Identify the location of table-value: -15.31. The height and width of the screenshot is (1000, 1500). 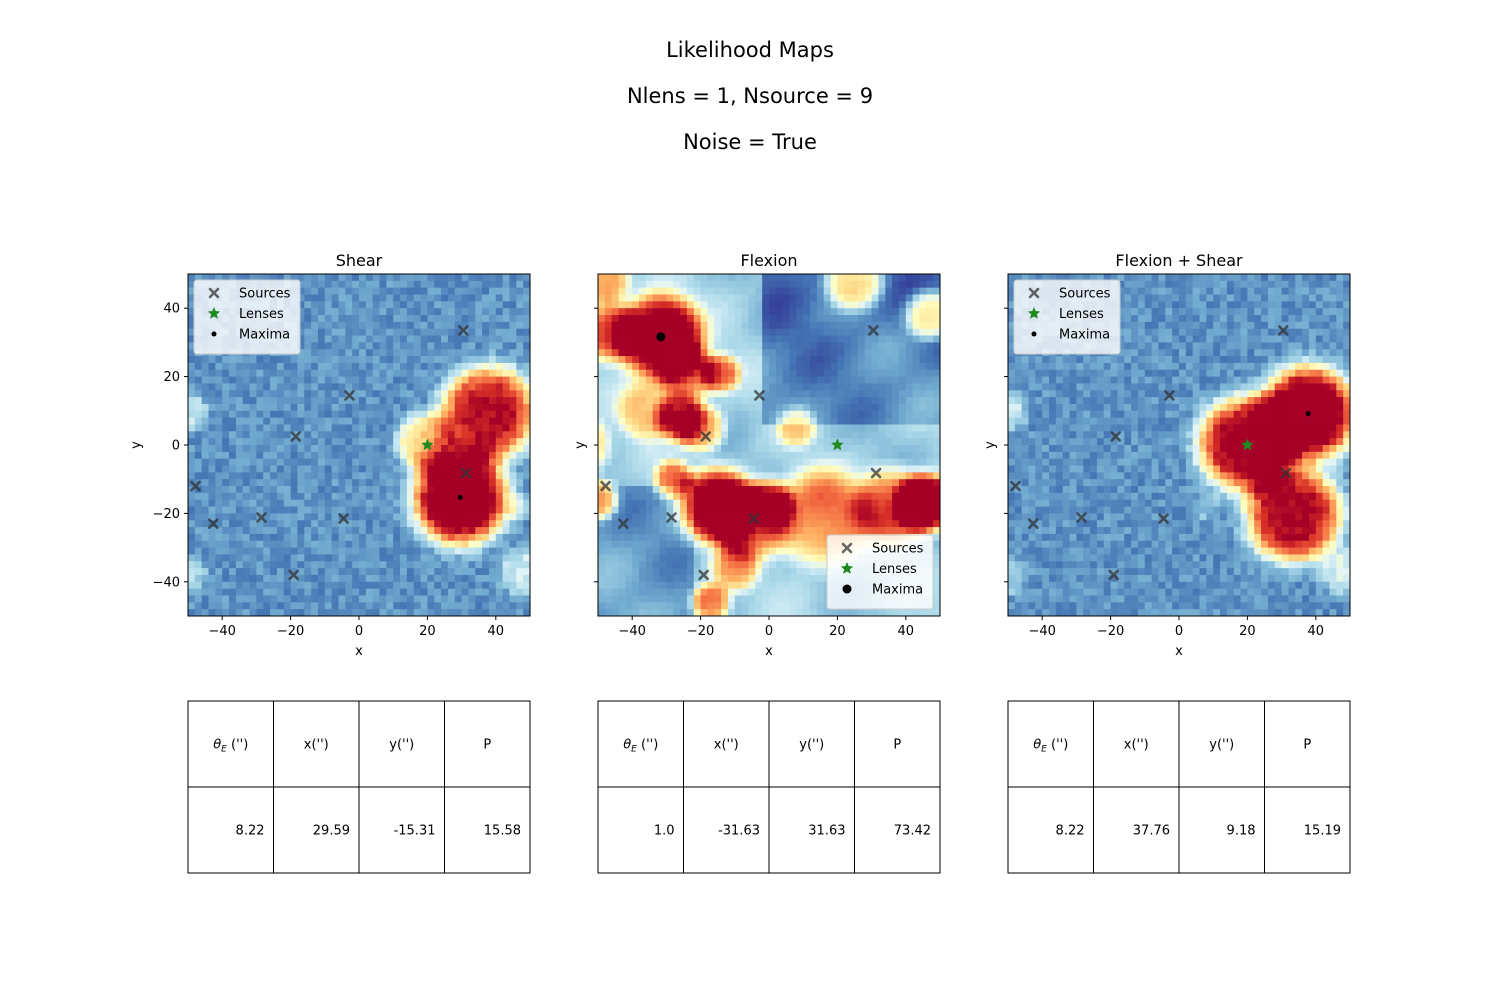
(415, 831).